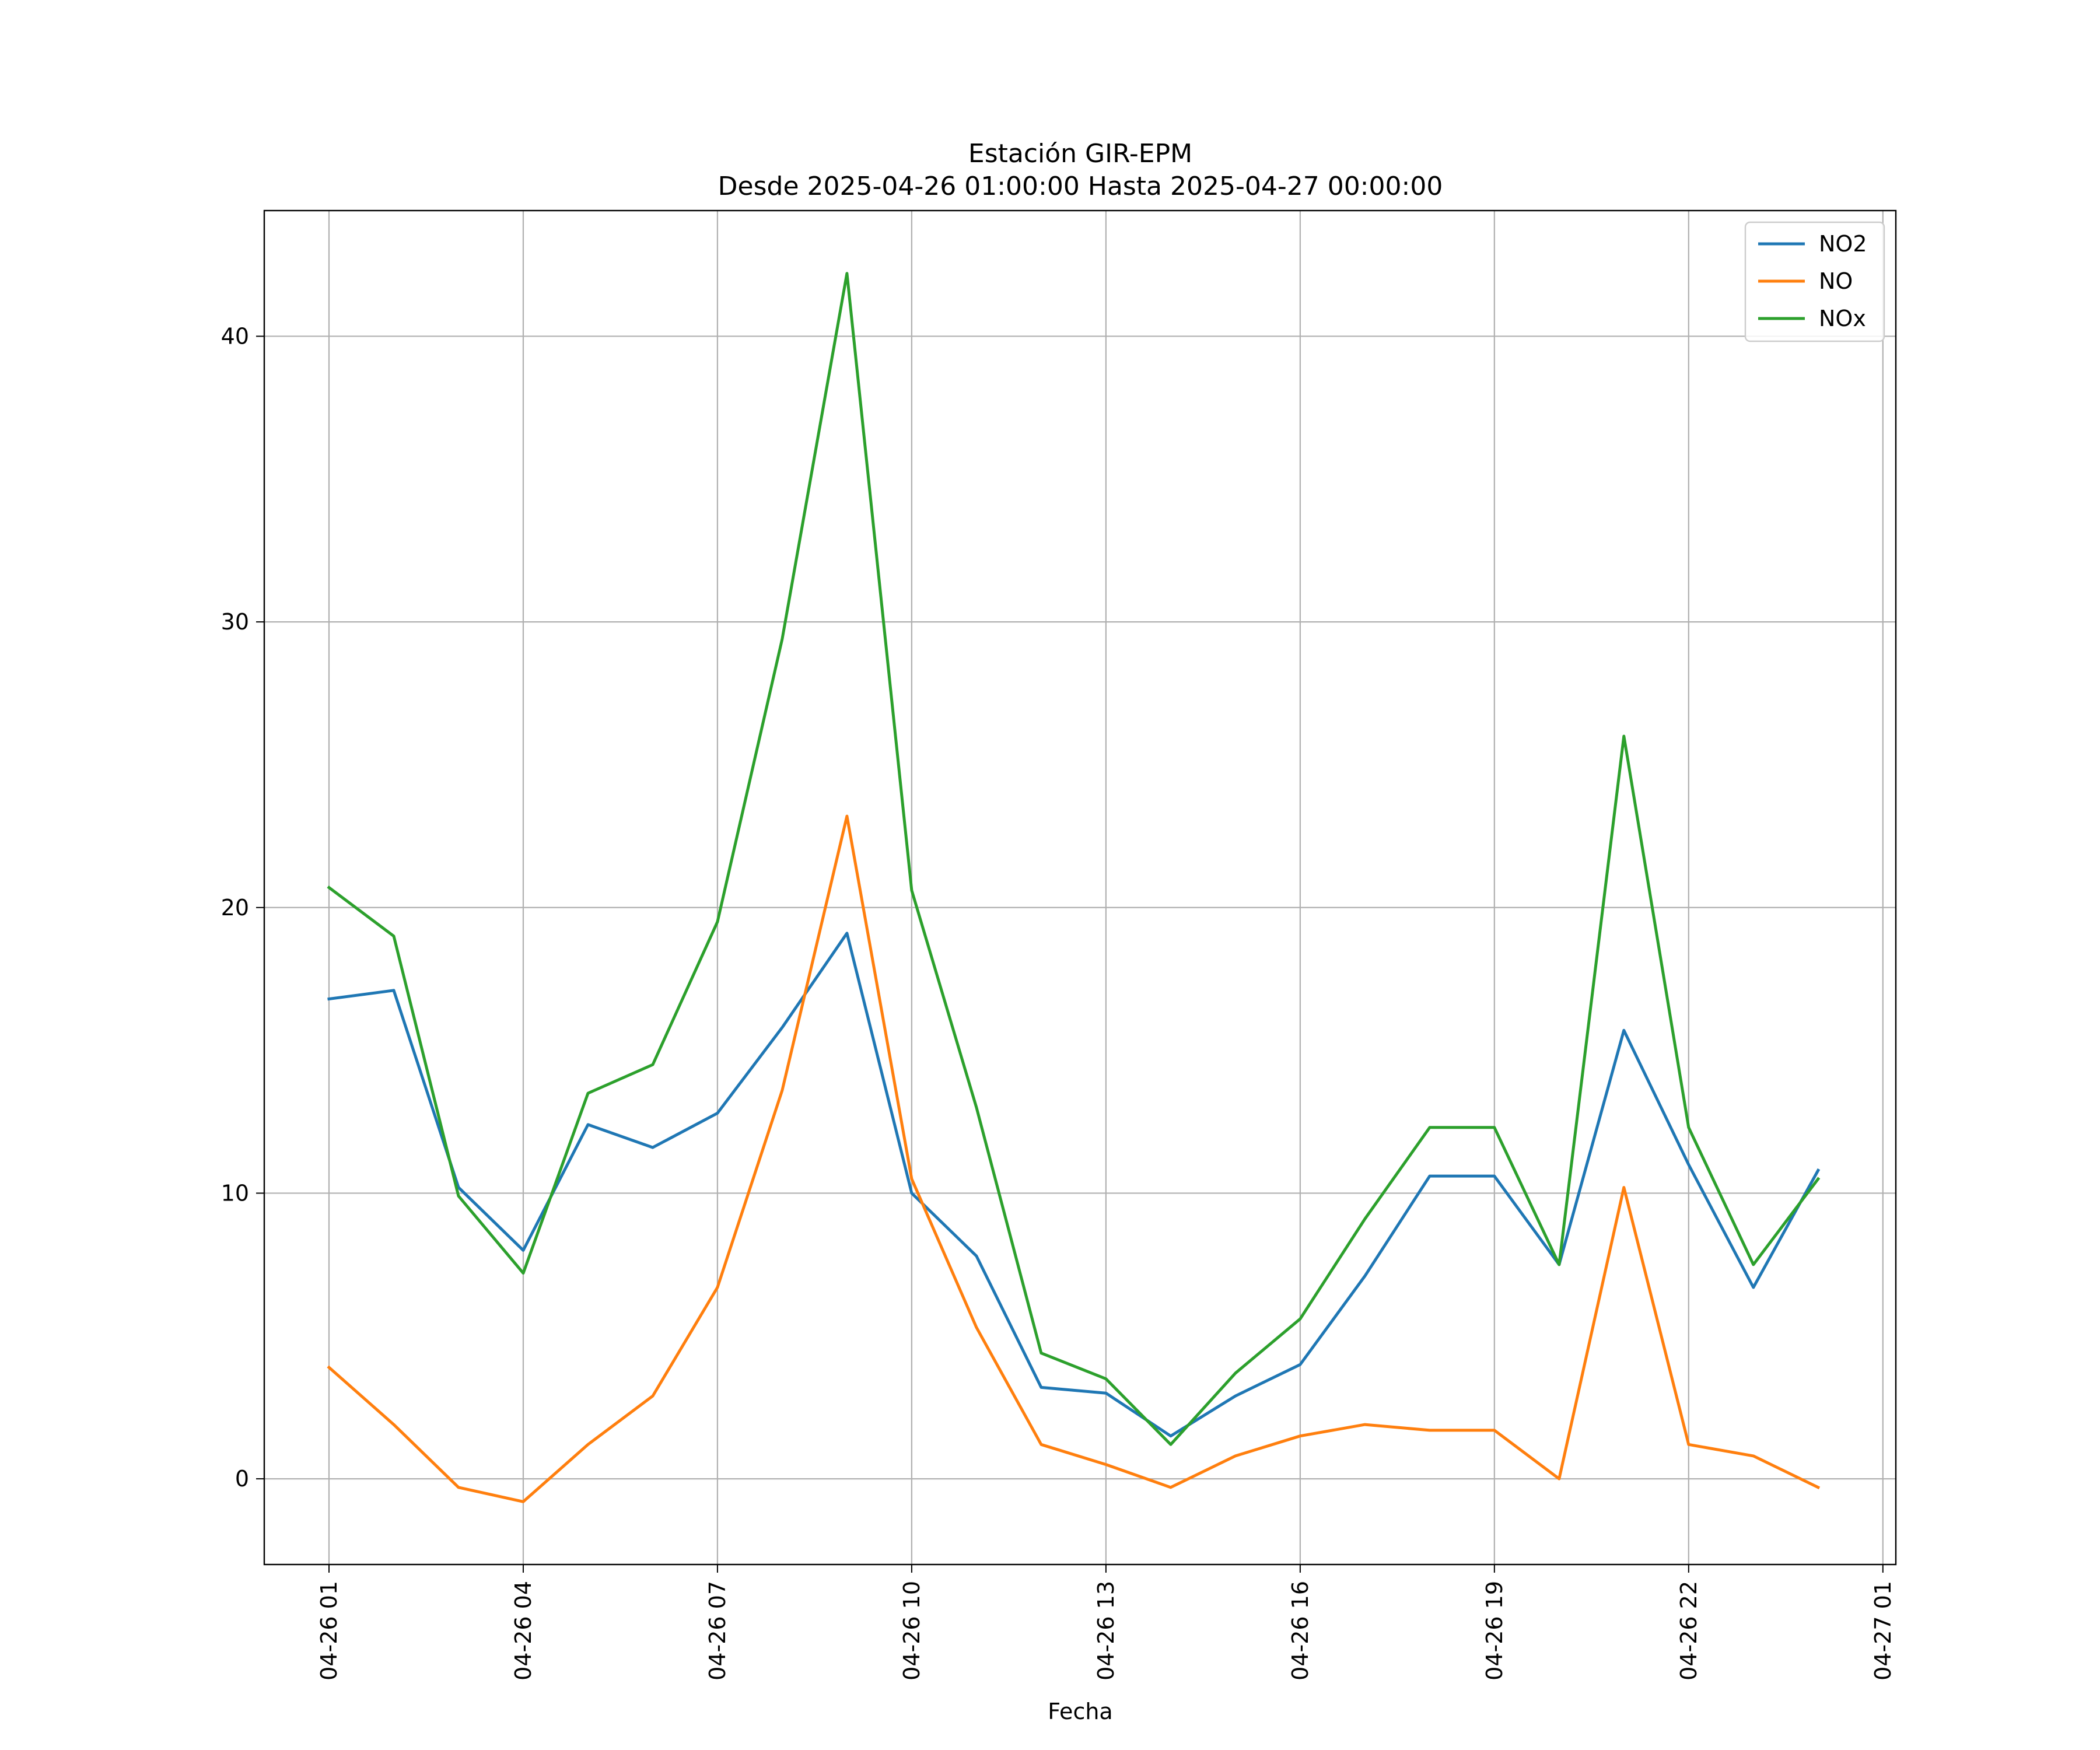 This screenshot has height=1750, width=2100. What do you see at coordinates (1106, 1631) in the screenshot?
I see `x-tick-label: 04-26 13` at bounding box center [1106, 1631].